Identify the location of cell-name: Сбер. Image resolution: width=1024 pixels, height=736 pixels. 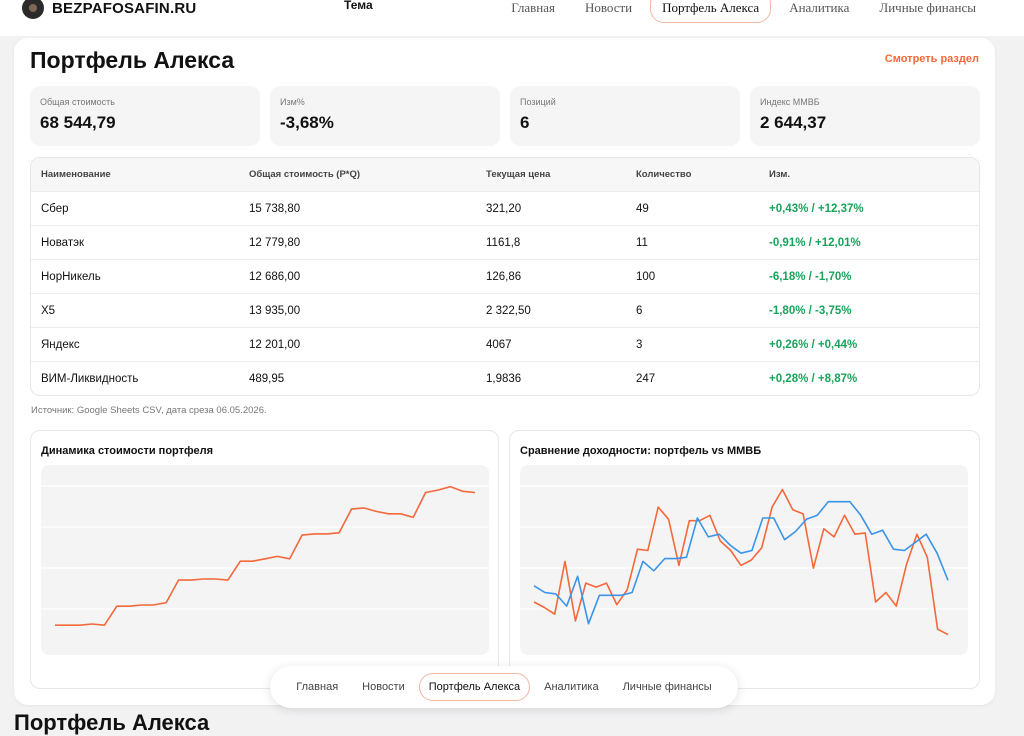
(55, 208).